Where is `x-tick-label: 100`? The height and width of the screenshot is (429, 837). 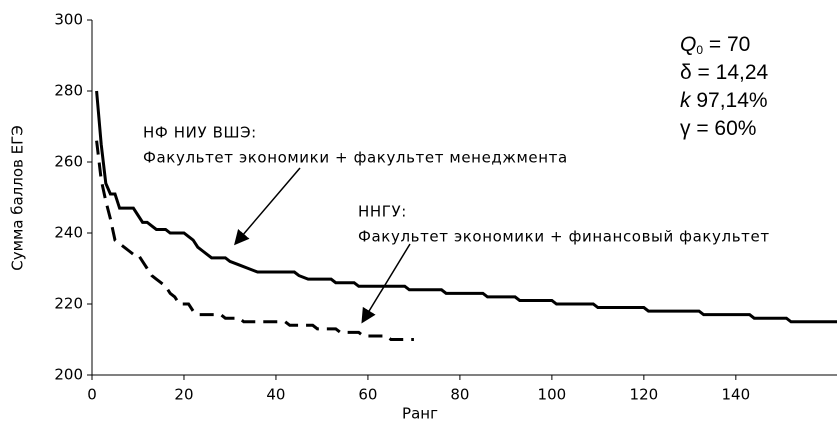
x-tick-label: 100 is located at coordinates (552, 395).